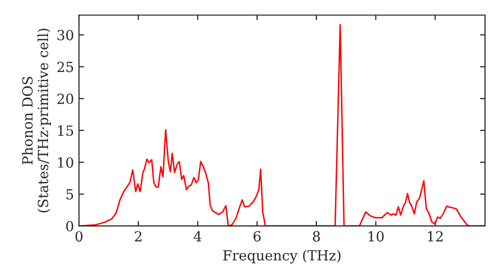 Image resolution: width=500 pixels, height=280 pixels. Describe the element at coordinates (138, 236) in the screenshot. I see `x-tick-label: 2` at that location.